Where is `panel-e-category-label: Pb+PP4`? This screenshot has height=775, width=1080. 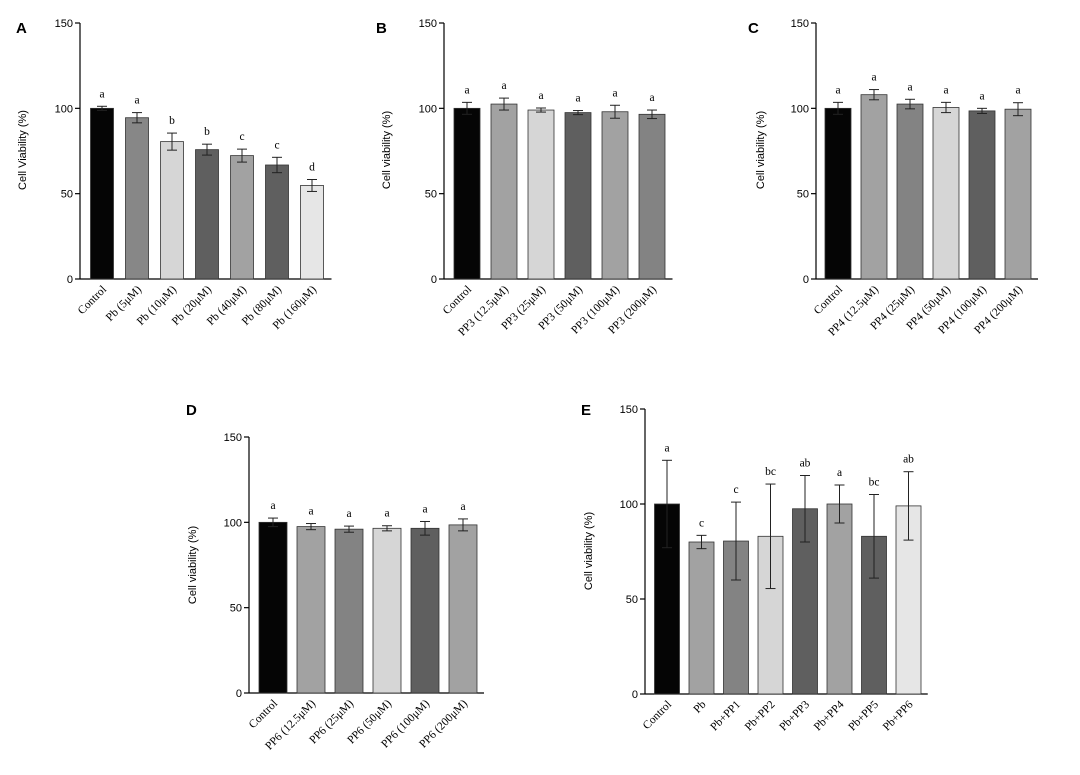
panel-e-category-label: Pb+PP4 is located at coordinates (829, 715).